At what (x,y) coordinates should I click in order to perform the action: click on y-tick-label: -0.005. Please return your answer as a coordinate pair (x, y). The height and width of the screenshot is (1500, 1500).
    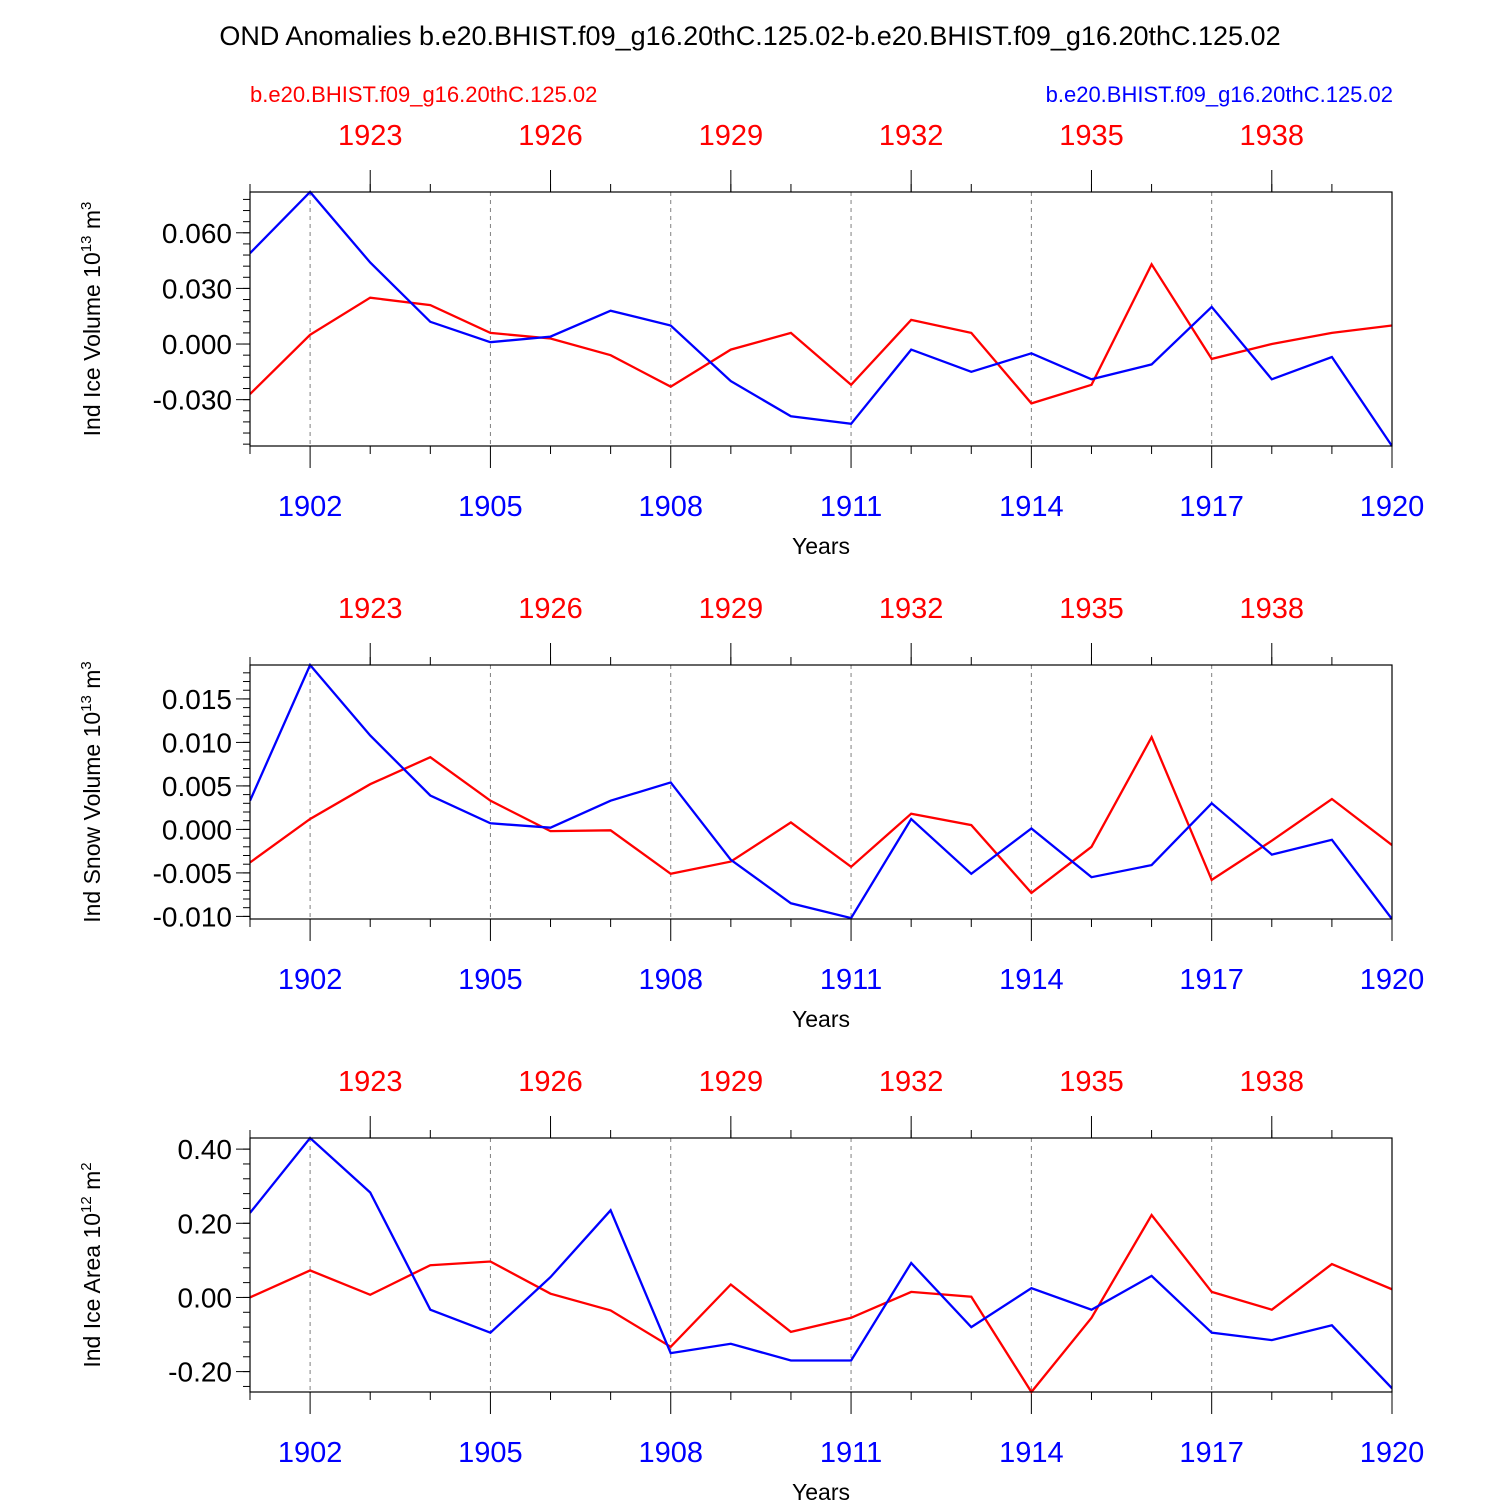
    Looking at the image, I should click on (192, 873).